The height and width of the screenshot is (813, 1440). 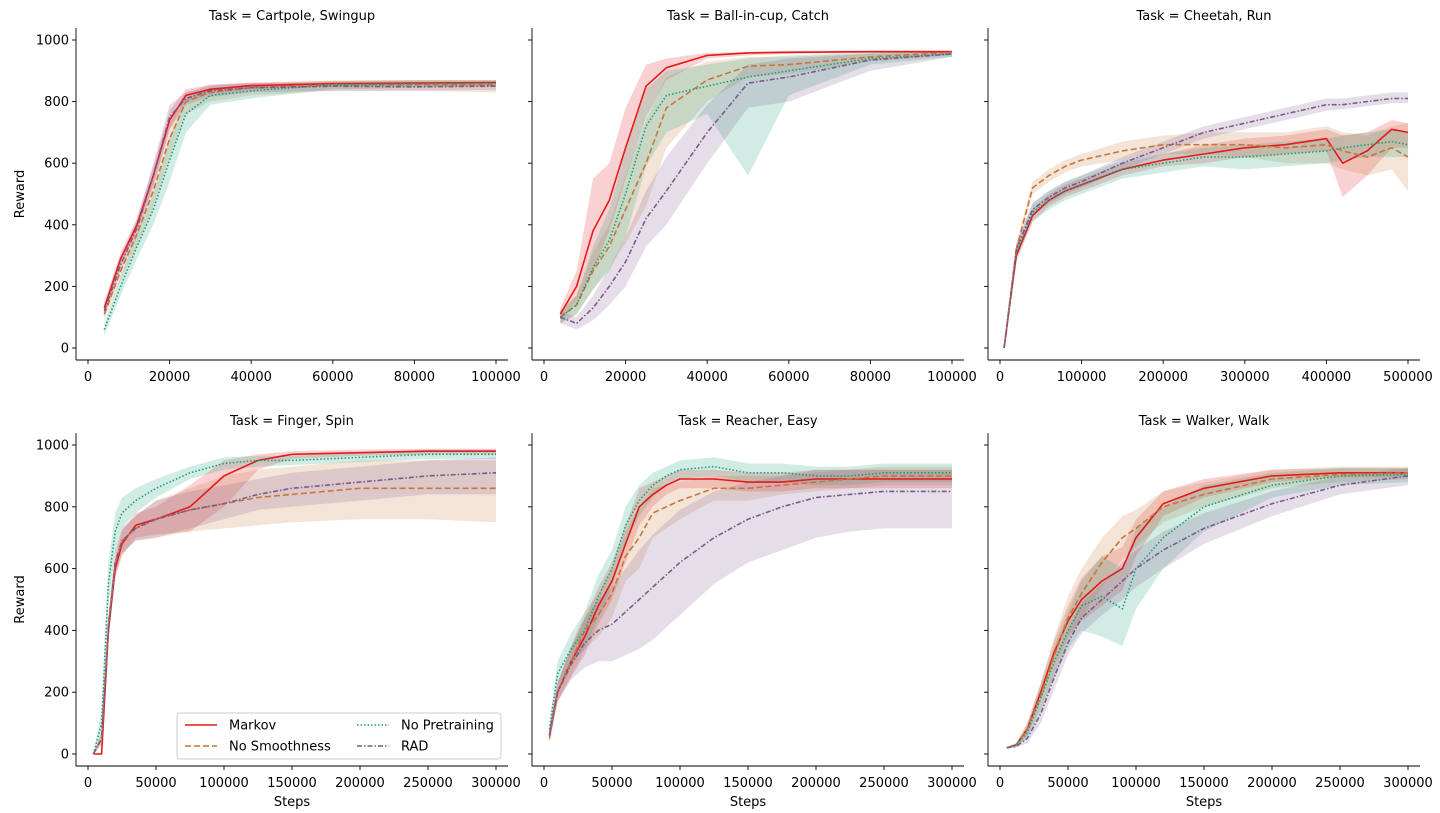 What do you see at coordinates (291, 421) in the screenshot?
I see `panel-title: Task = Finger, Spin` at bounding box center [291, 421].